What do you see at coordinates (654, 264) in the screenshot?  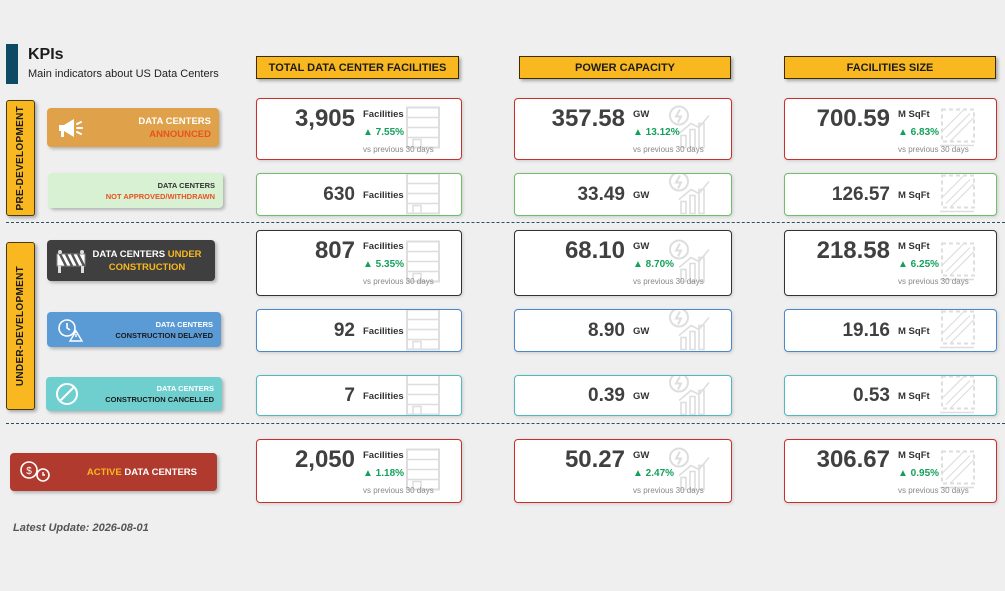 I see `kpi-change: ▲ 8.70%` at bounding box center [654, 264].